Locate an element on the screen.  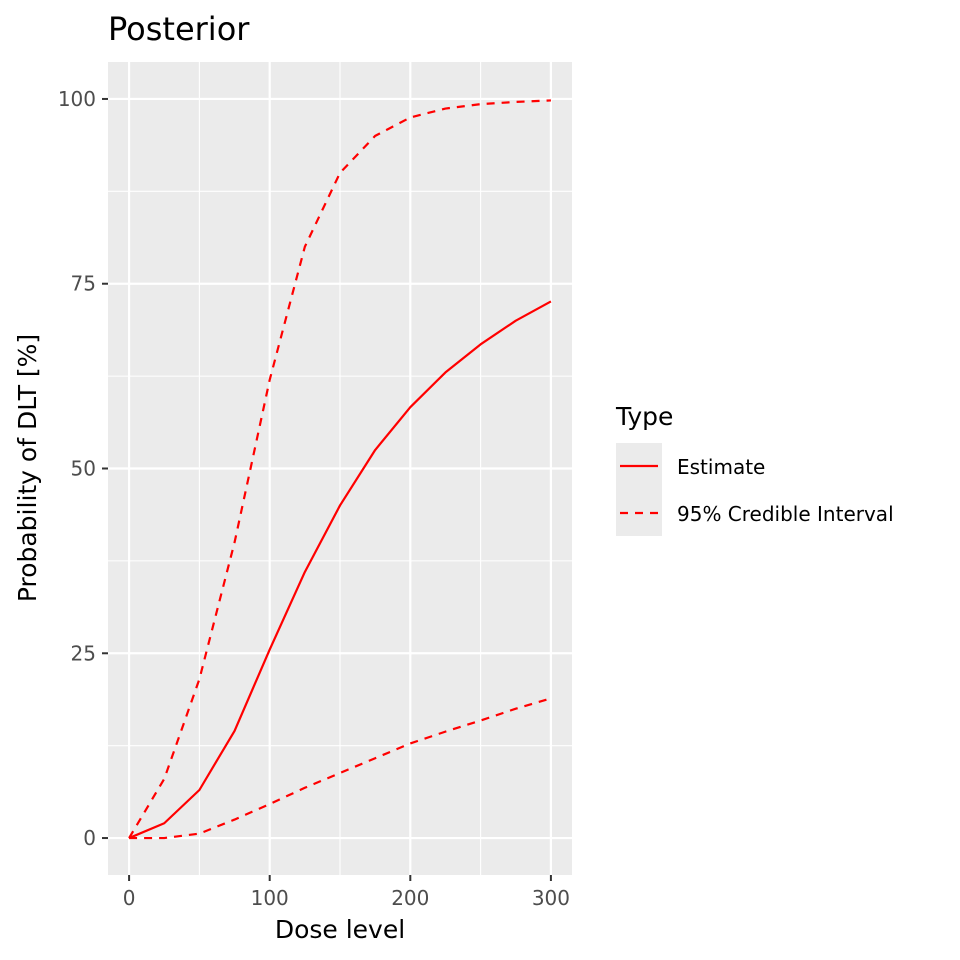
chart-title: Posterior is located at coordinates (179, 29).